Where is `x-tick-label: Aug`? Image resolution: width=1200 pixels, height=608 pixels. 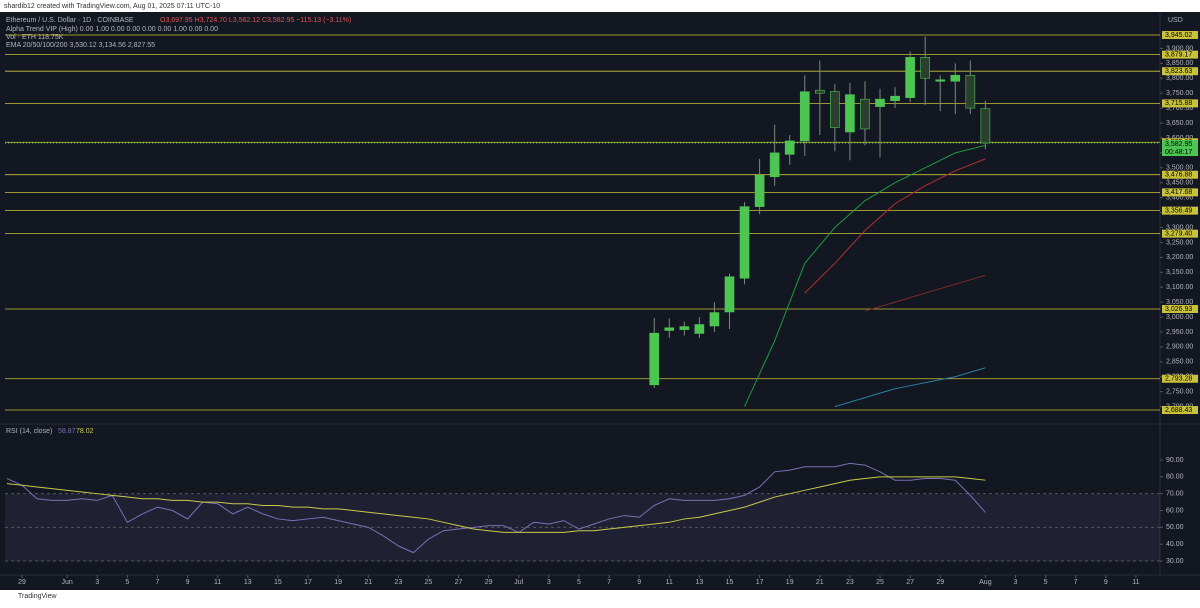
x-tick-label: Aug is located at coordinates (985, 582).